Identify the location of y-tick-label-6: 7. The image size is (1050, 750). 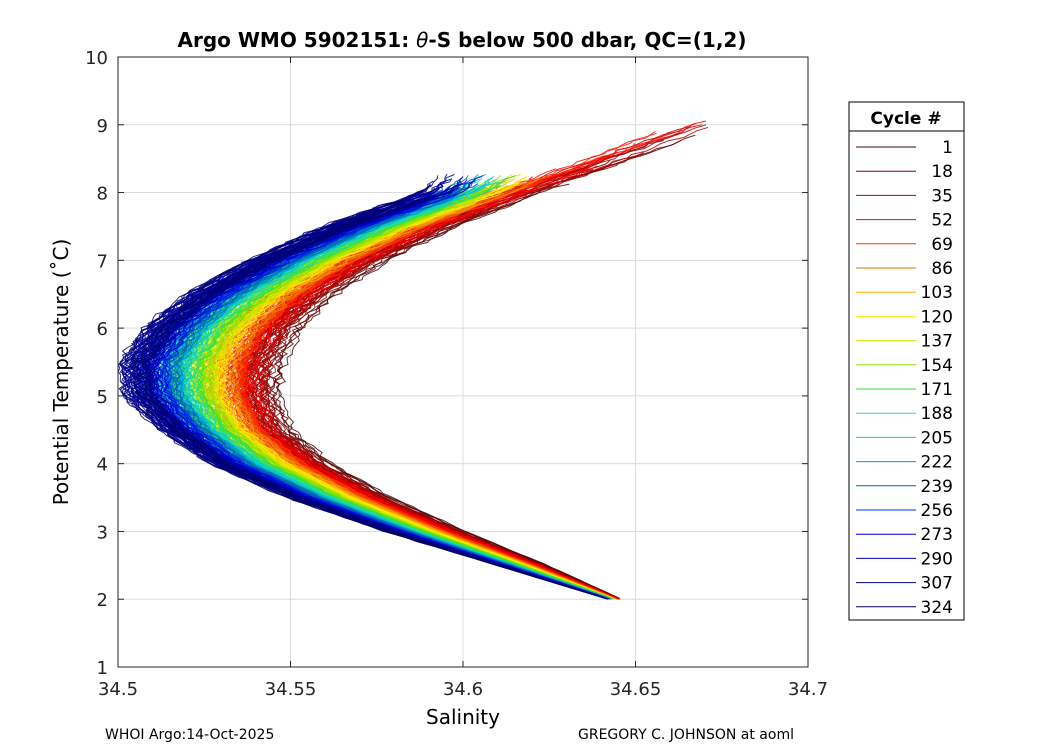
(102, 261).